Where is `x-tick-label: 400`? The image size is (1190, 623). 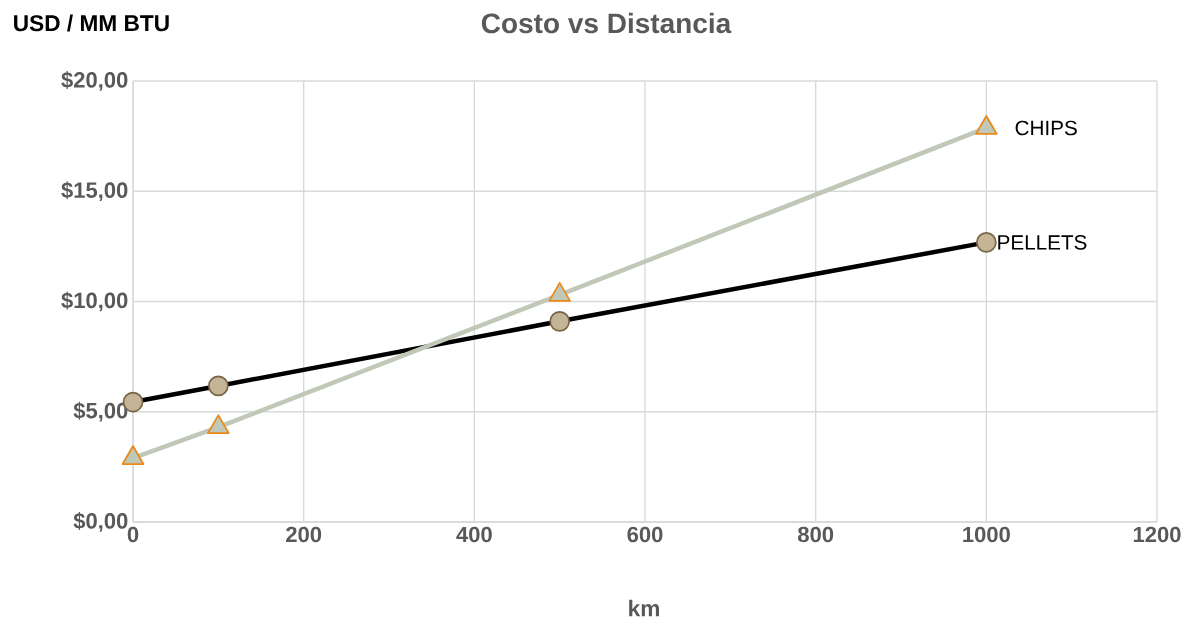
x-tick-label: 400 is located at coordinates (474, 534).